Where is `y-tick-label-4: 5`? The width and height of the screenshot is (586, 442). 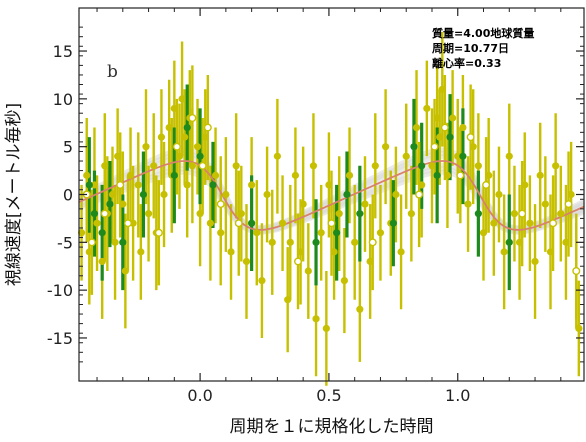 y-tick-label-4: 5 is located at coordinates (68, 147).